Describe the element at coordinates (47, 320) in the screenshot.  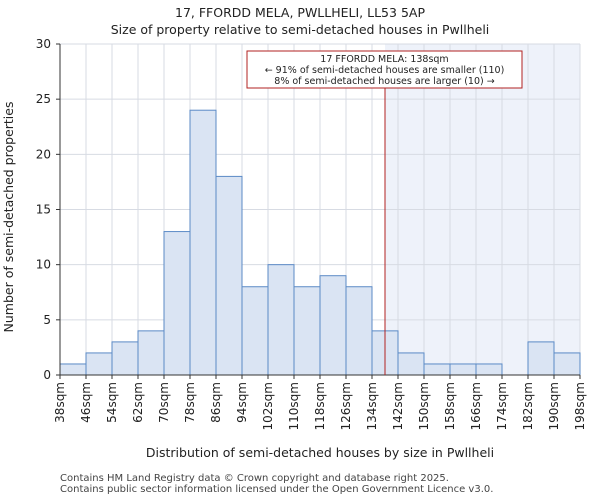
I see `y-tick-label: 5` at that location.